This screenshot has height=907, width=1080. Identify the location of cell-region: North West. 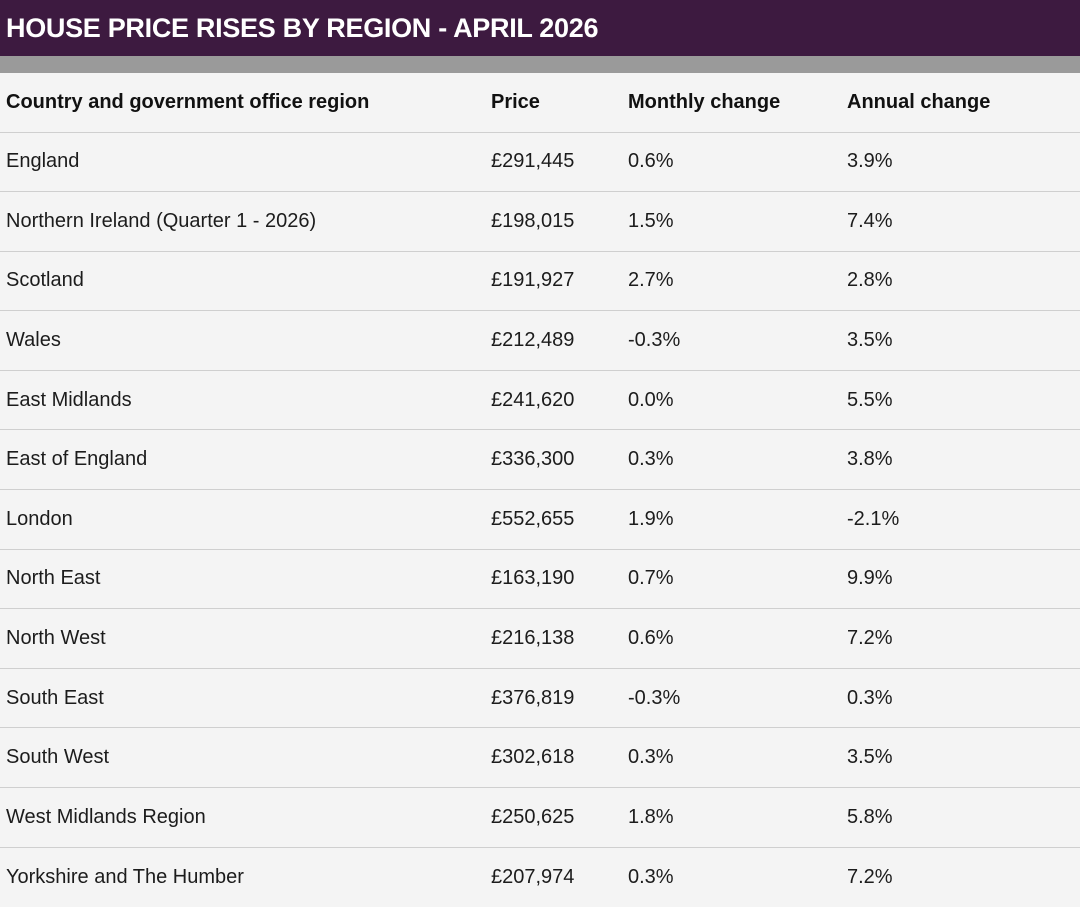
(245, 638).